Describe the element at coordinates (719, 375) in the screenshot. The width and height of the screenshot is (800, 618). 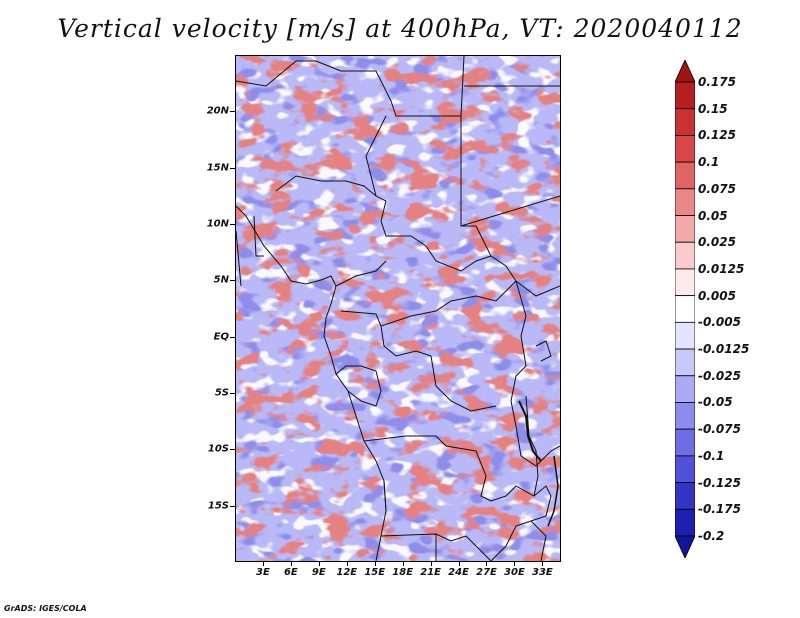
I see `colorbar-level-label: -0.025` at that location.